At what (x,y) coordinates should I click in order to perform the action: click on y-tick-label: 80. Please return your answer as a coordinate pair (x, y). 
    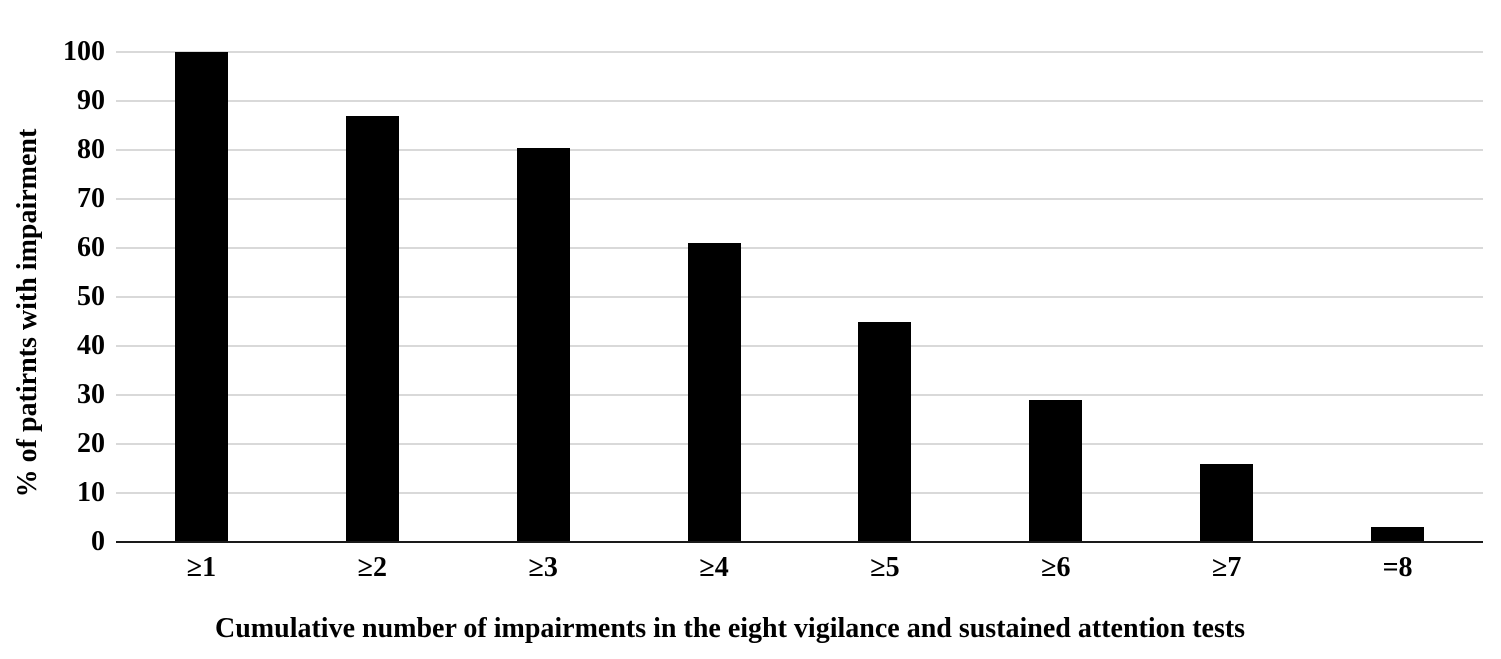
    Looking at the image, I should click on (91, 149).